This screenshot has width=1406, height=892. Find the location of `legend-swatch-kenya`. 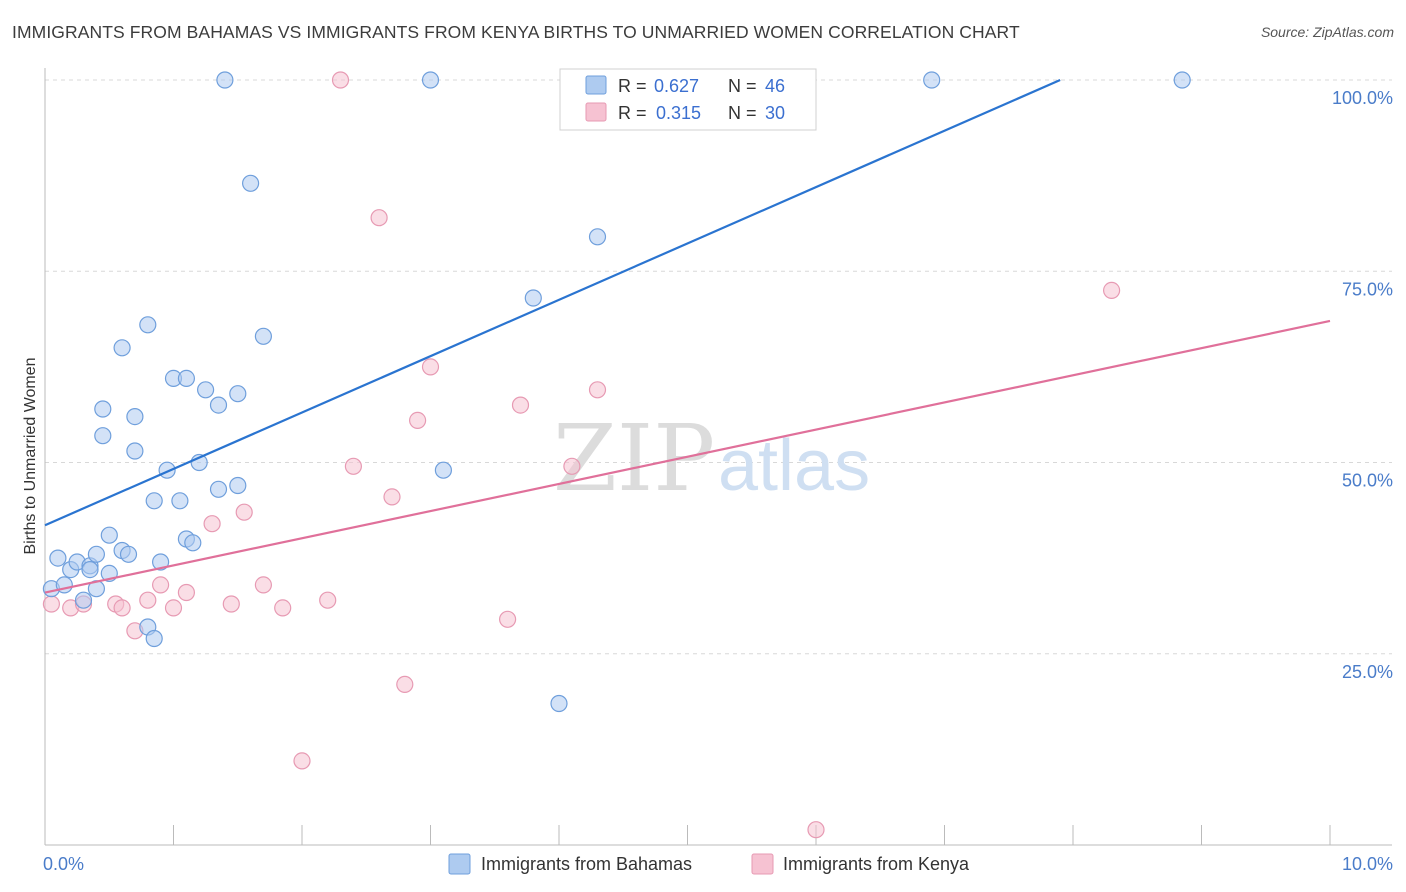

legend-swatch-kenya is located at coordinates (596, 112).